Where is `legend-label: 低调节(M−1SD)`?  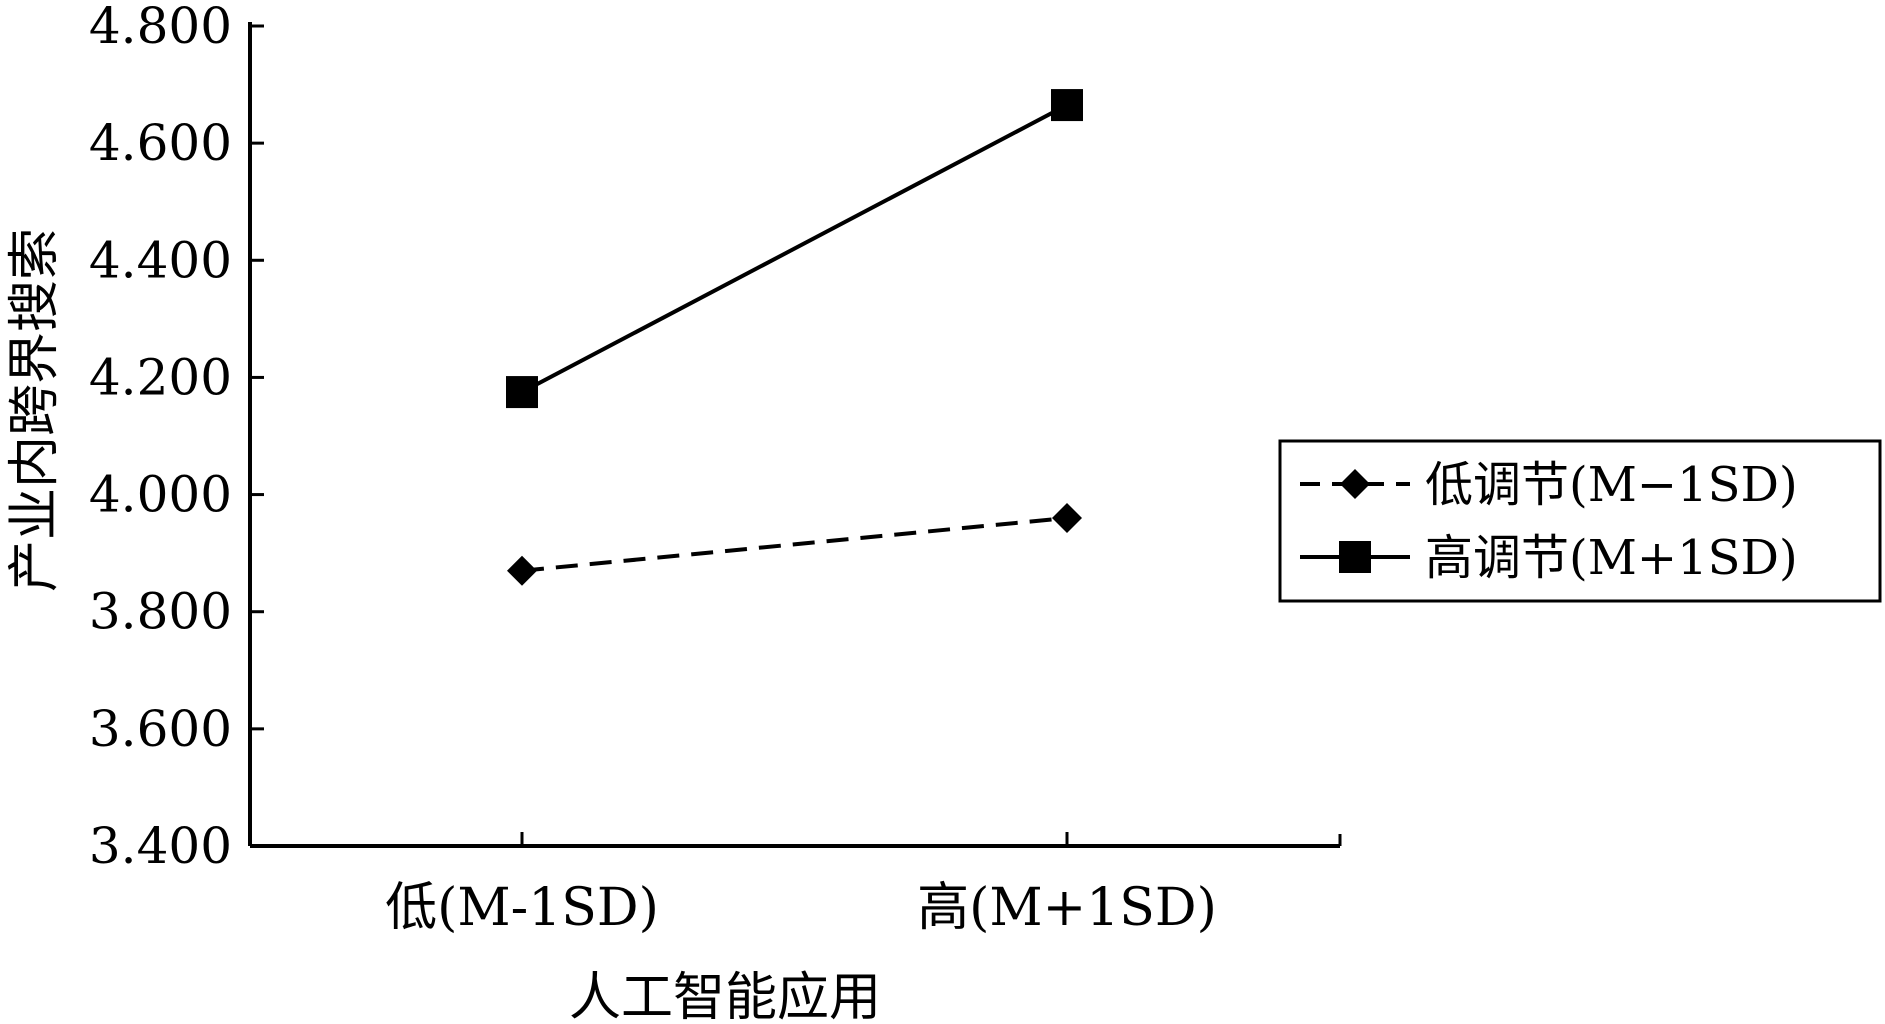 legend-label: 低调节(M−1SD) is located at coordinates (1611, 485).